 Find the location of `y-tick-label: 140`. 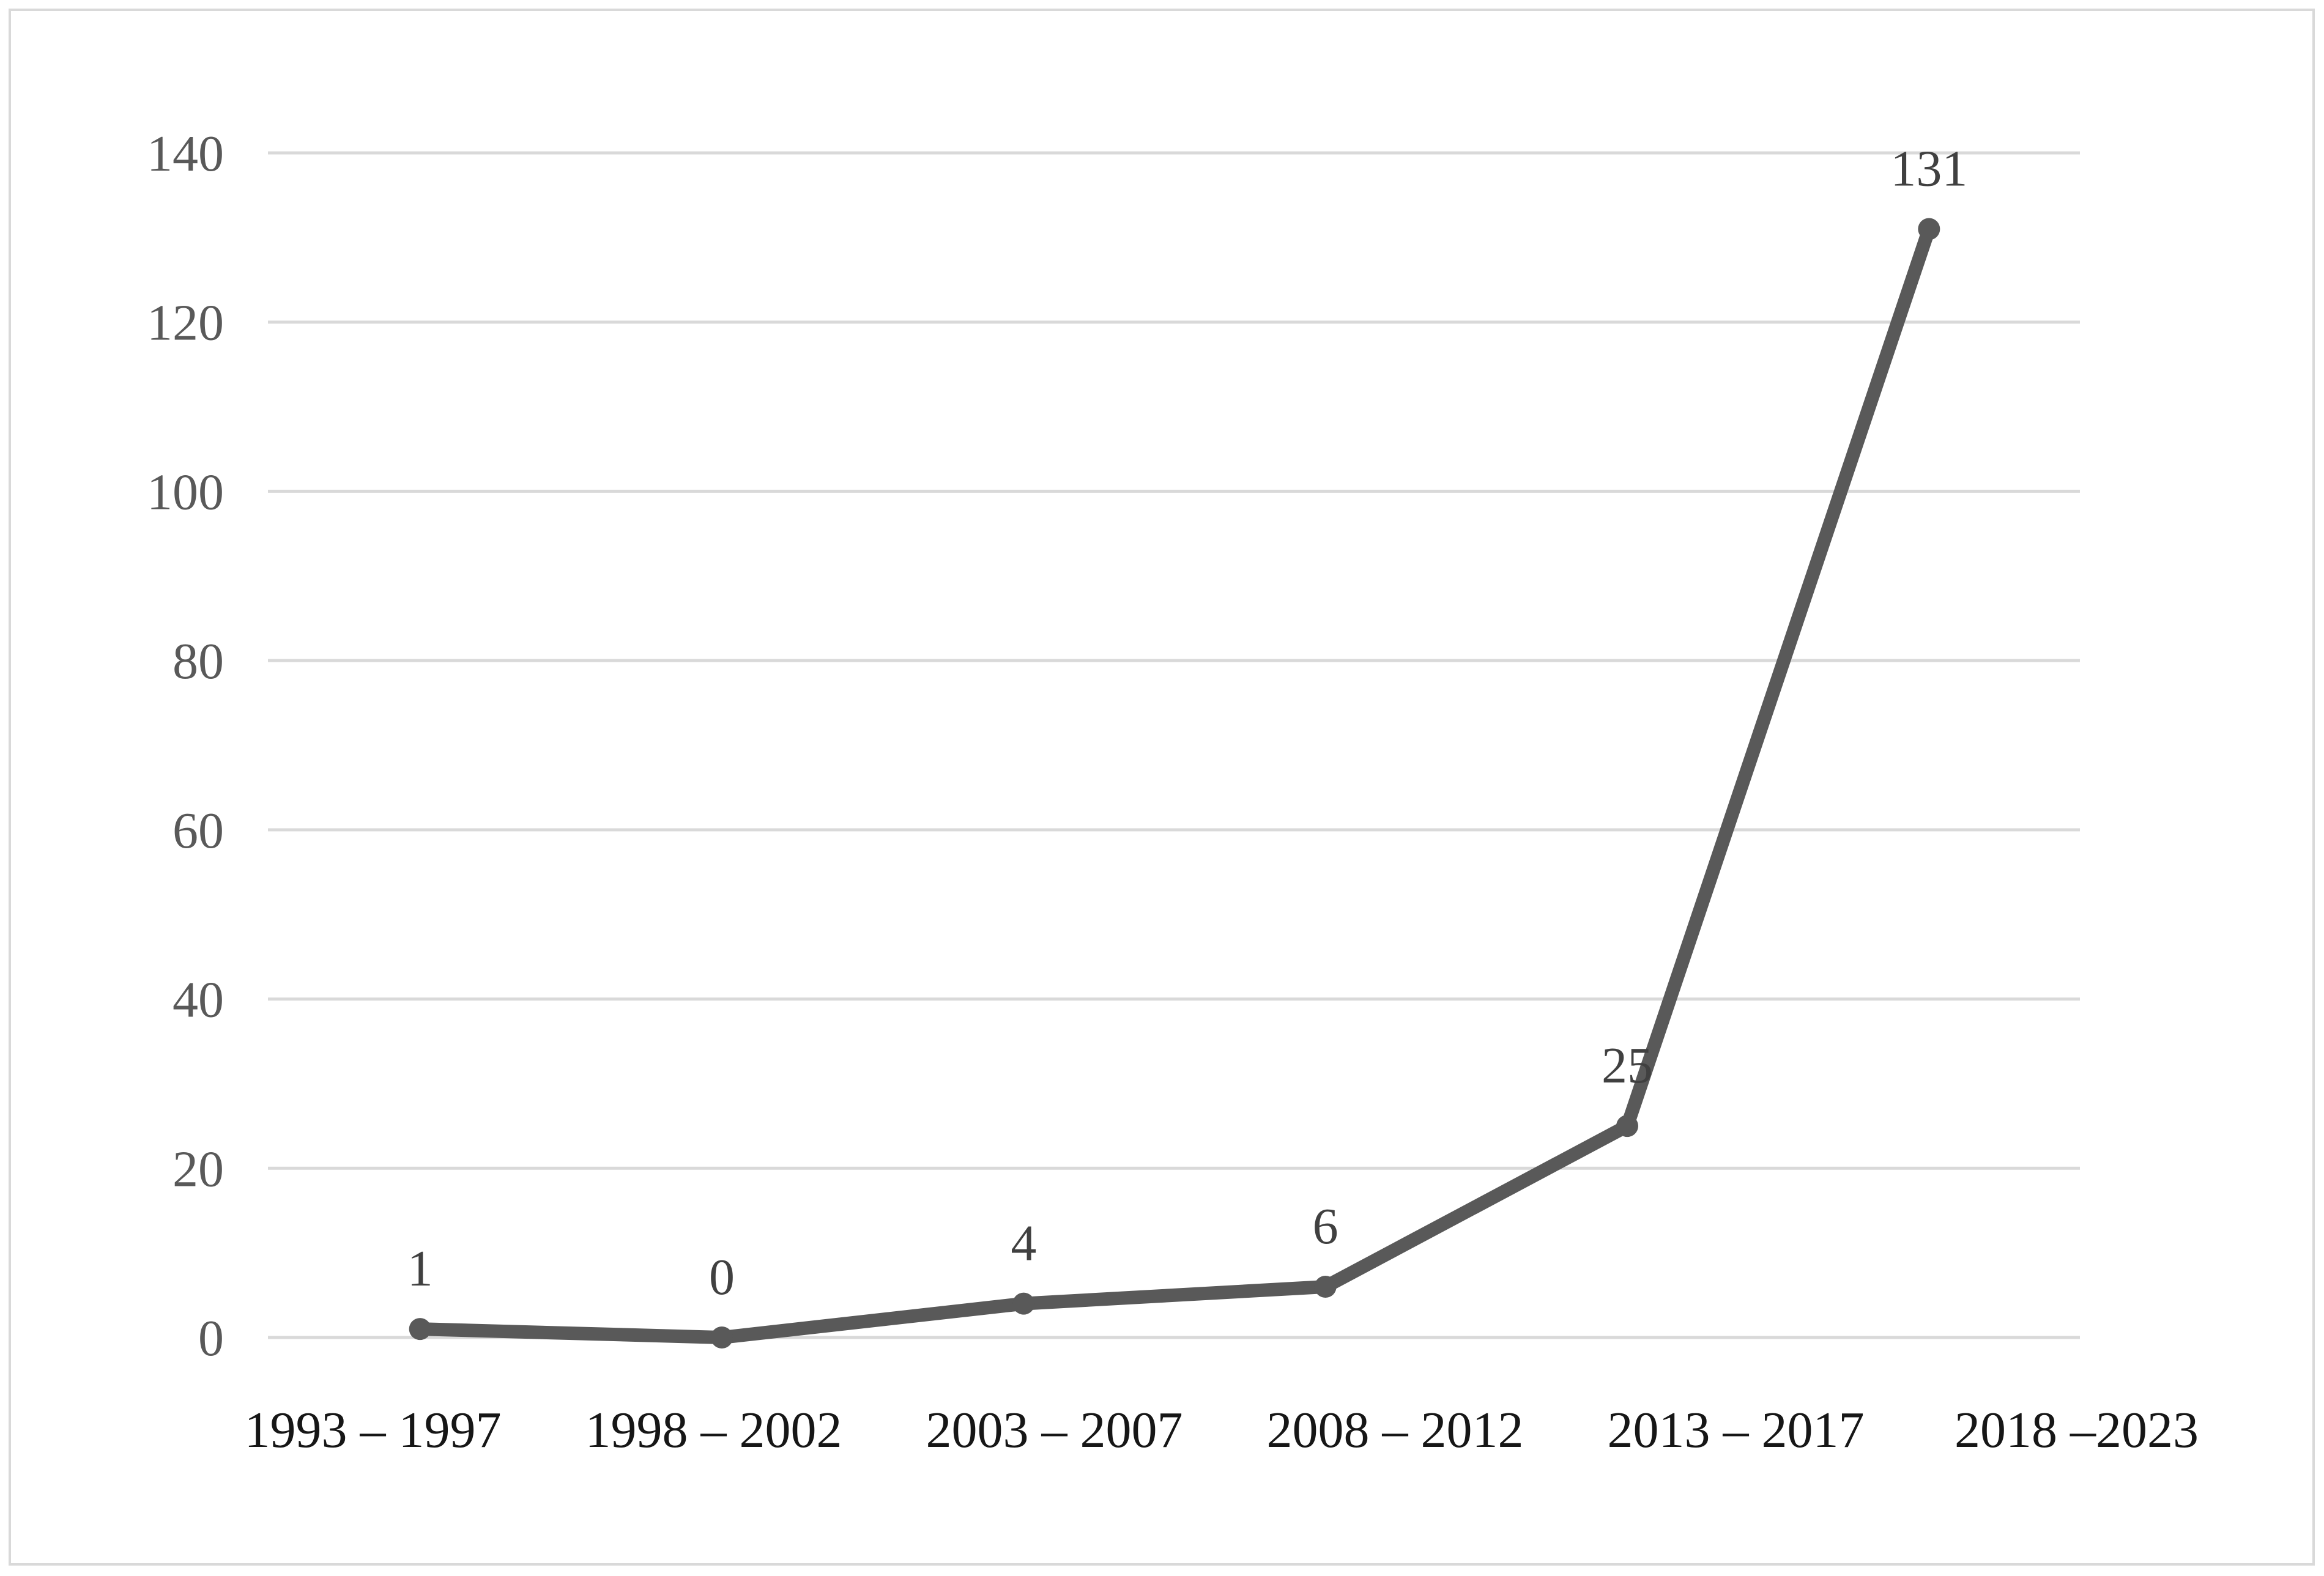

y-tick-label: 140 is located at coordinates (185, 153).